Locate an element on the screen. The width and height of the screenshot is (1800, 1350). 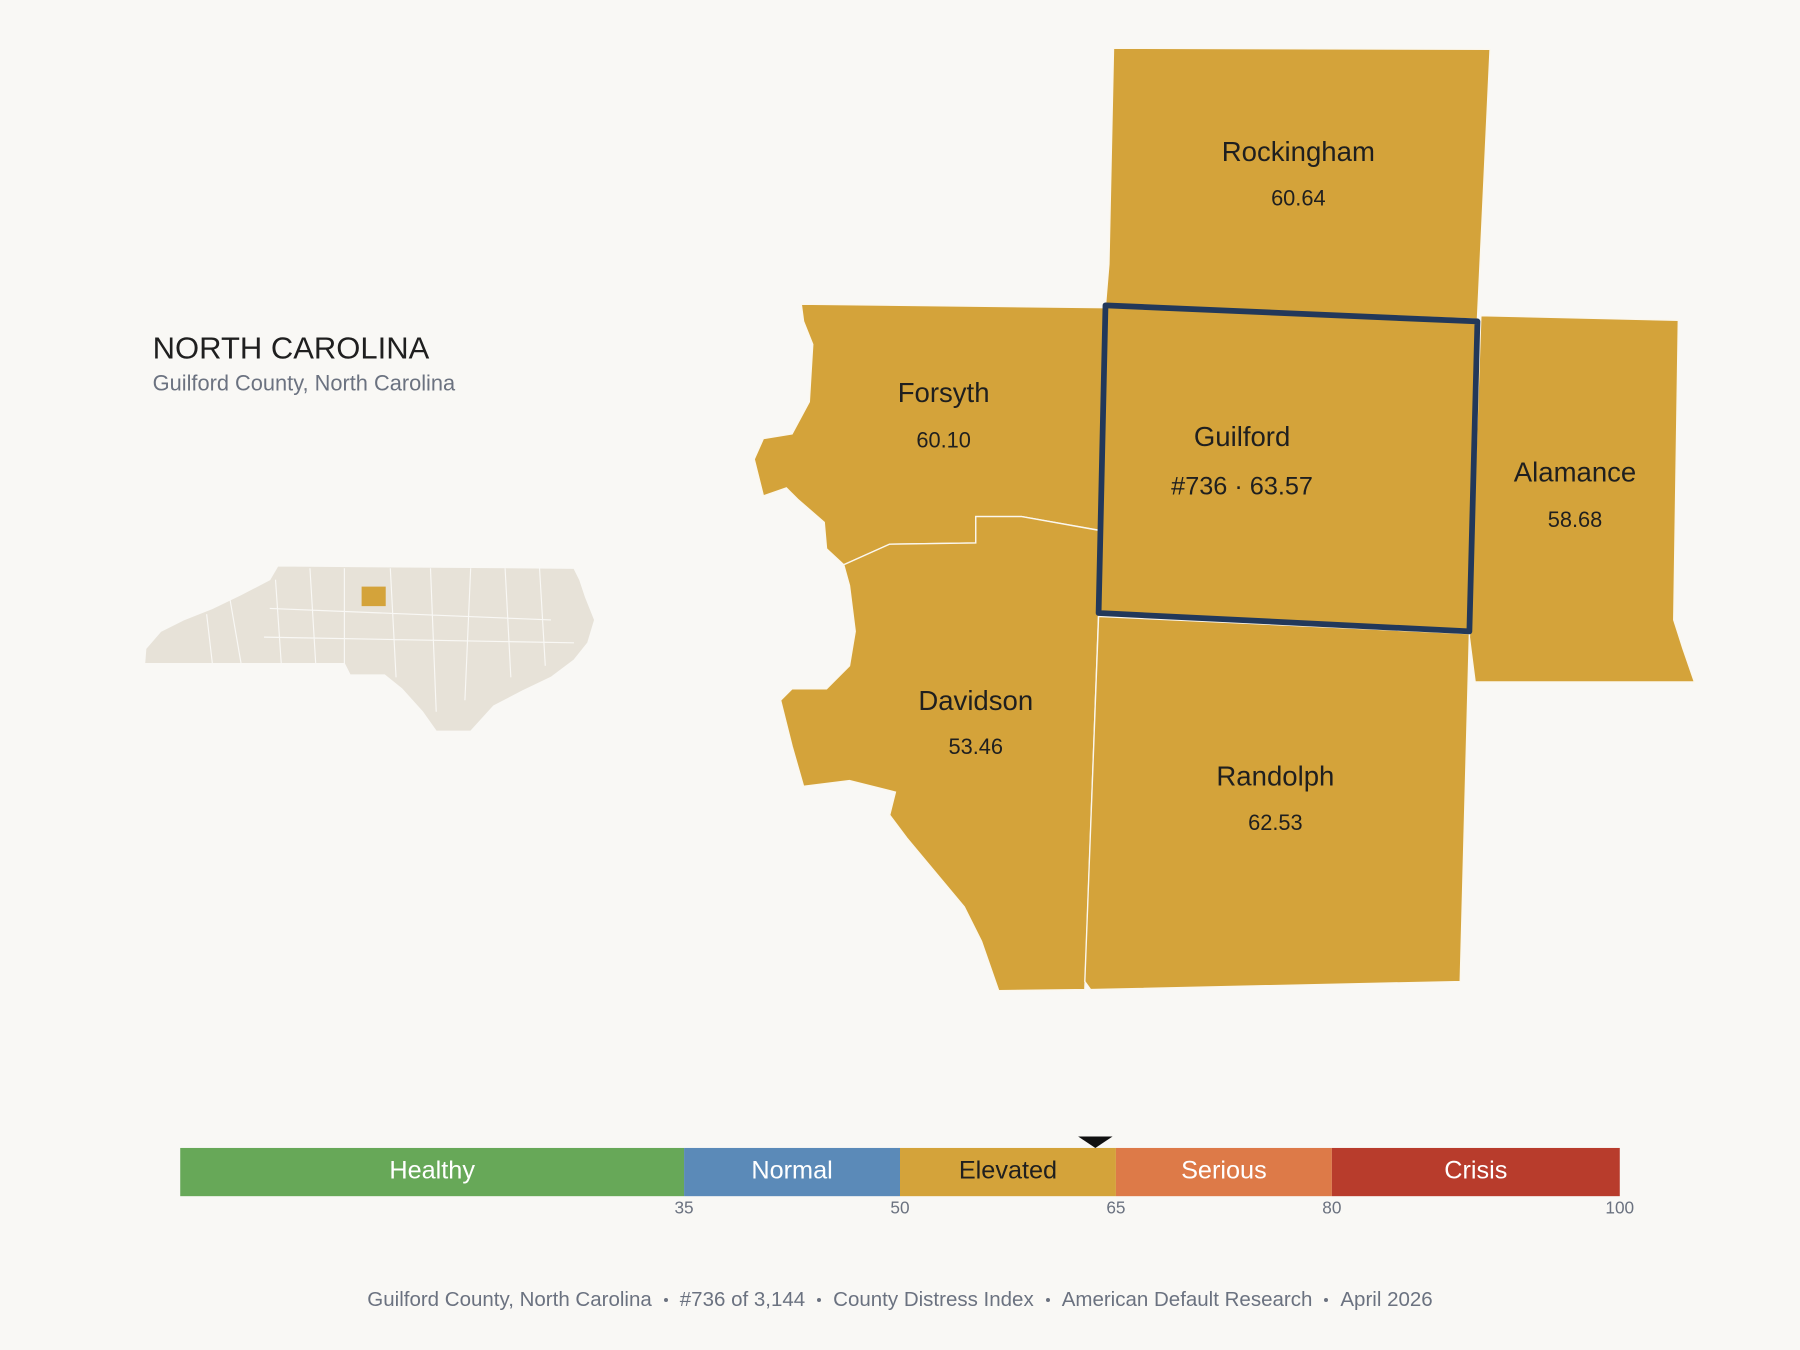
tick-label: 65 is located at coordinates (1115, 1207).